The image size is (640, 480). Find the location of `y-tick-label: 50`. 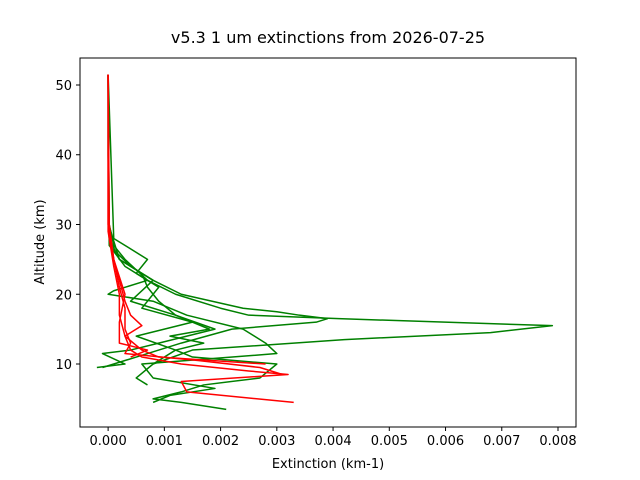

y-tick-label: 50 is located at coordinates (63, 86).